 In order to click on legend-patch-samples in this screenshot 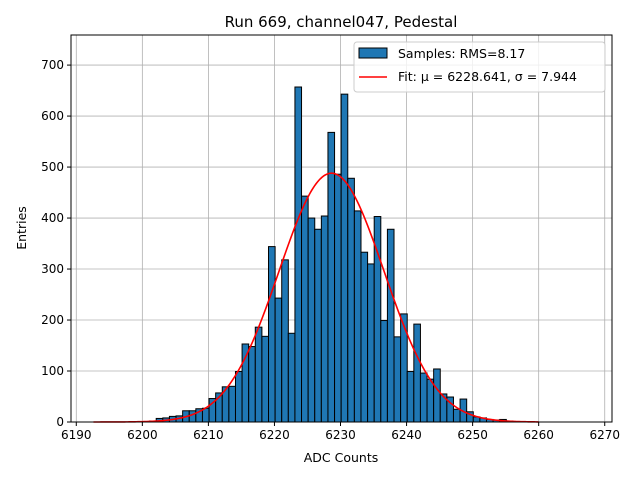, I will do `click(373, 53)`.